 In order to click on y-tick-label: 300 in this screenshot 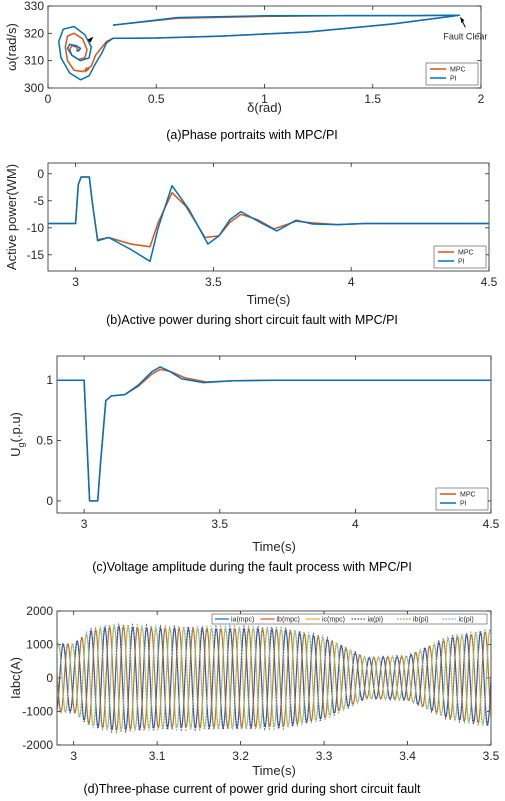, I will do `click(34, 88)`.